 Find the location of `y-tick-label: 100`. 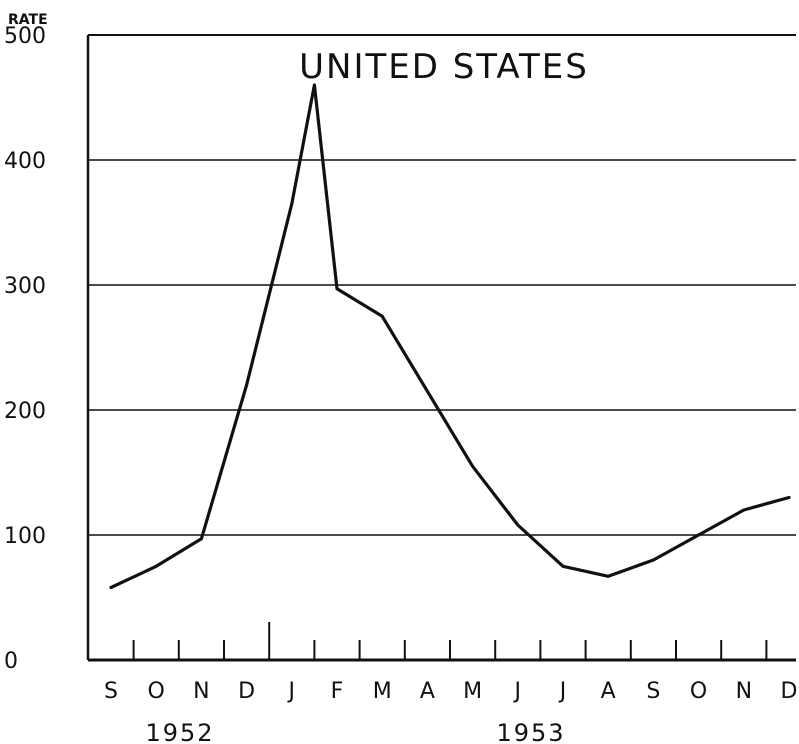

y-tick-label: 100 is located at coordinates (25, 536).